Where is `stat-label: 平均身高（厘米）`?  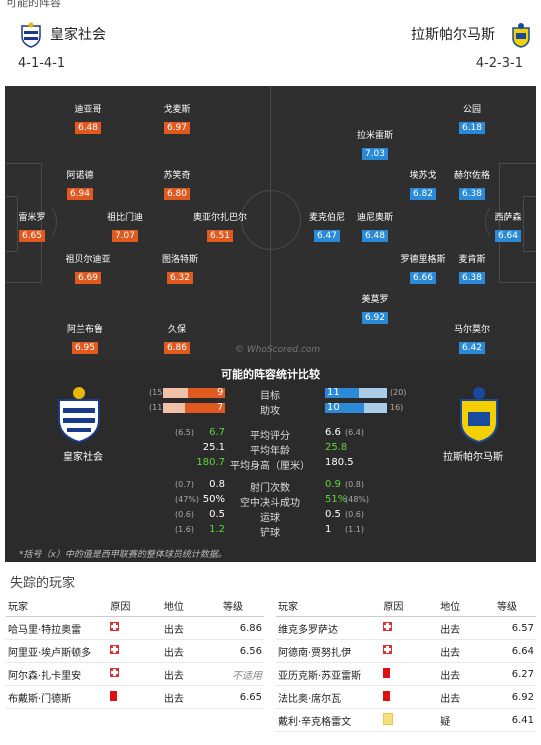
stat-label: 平均身高（厘米） is located at coordinates (270, 466).